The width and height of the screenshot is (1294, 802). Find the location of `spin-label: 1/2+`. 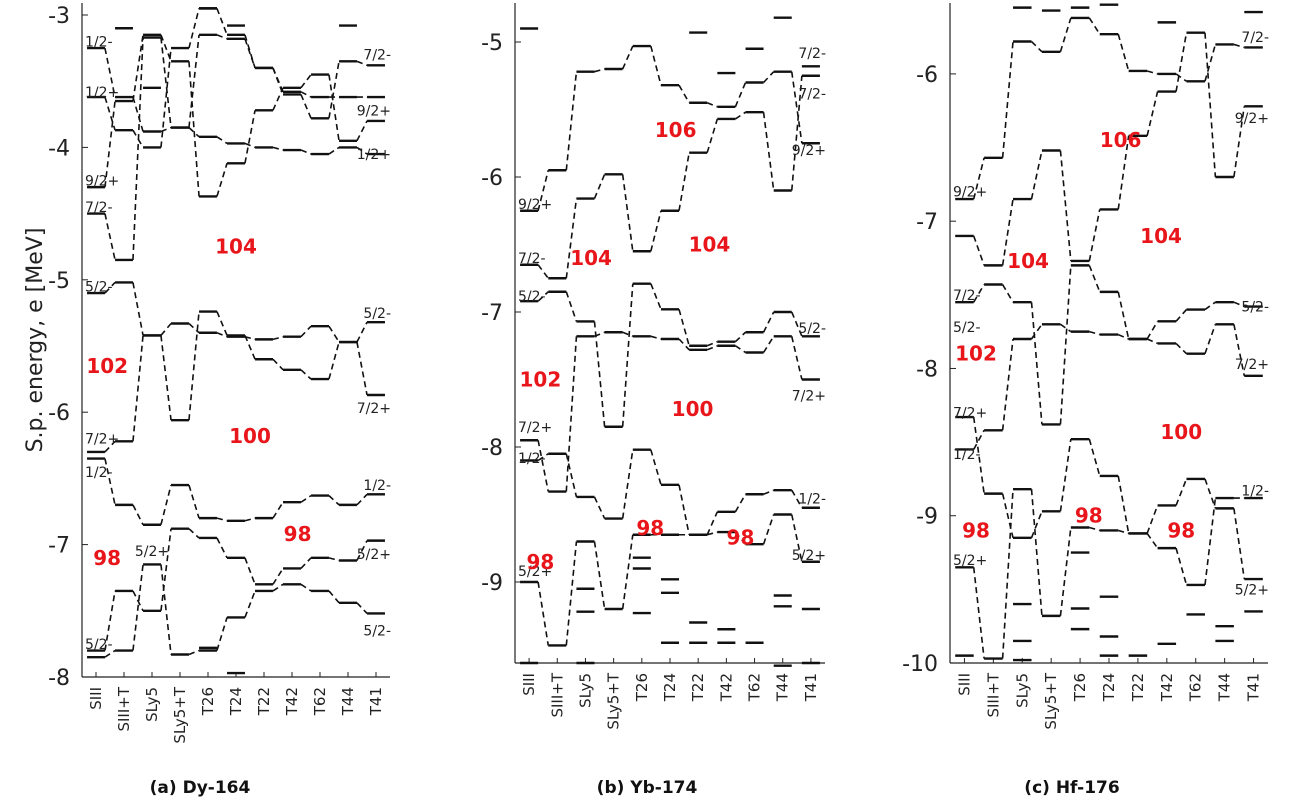

spin-label: 1/2+ is located at coordinates (102, 93).